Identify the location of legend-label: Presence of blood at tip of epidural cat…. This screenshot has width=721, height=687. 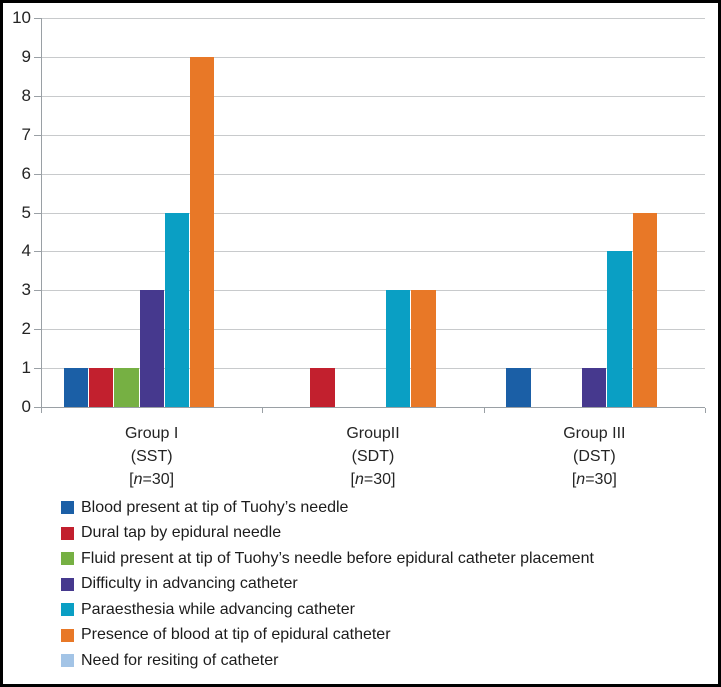
(236, 635).